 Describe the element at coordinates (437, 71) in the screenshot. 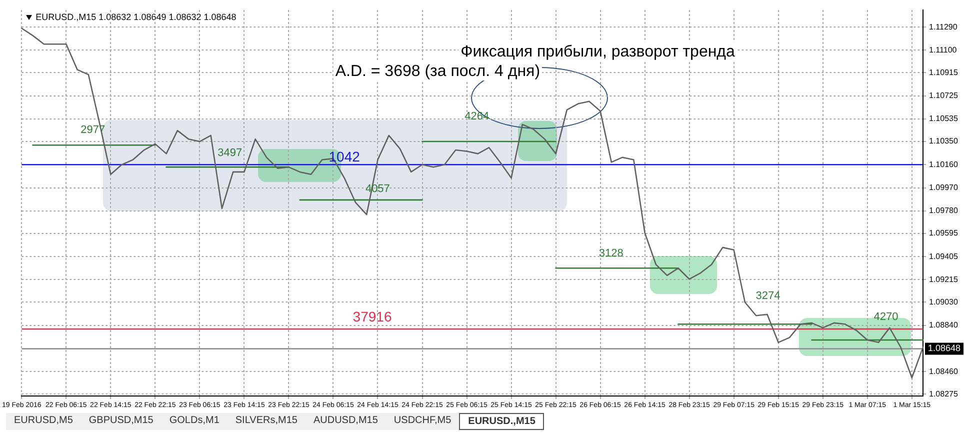

I see `annotation: A.D. = 3698 (за посл. 4 дня)` at that location.